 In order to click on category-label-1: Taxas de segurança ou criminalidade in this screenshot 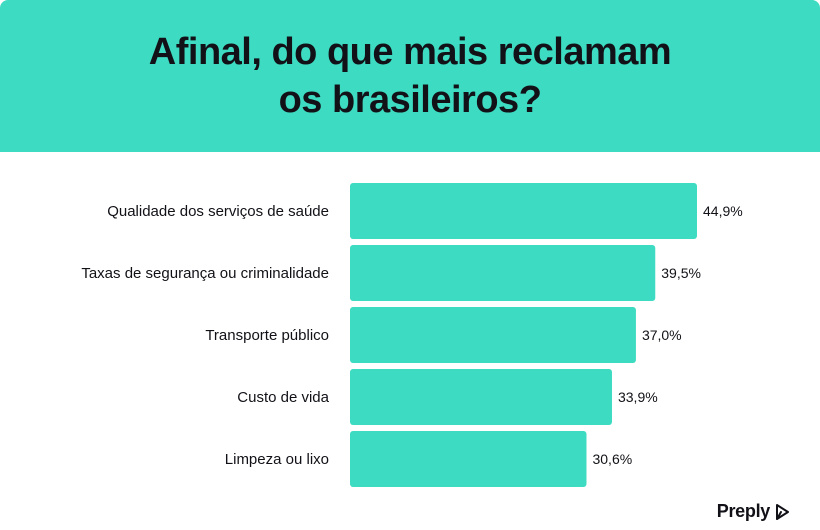, I will do `click(205, 273)`.